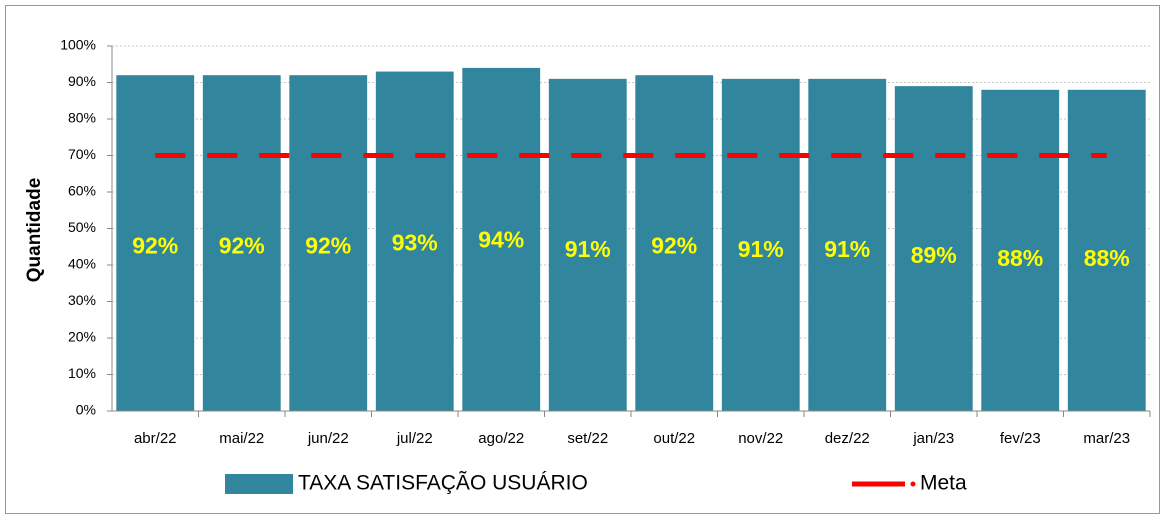 This screenshot has height=519, width=1165. Describe the element at coordinates (82, 300) in the screenshot. I see `y-tick-label: 30%` at that location.